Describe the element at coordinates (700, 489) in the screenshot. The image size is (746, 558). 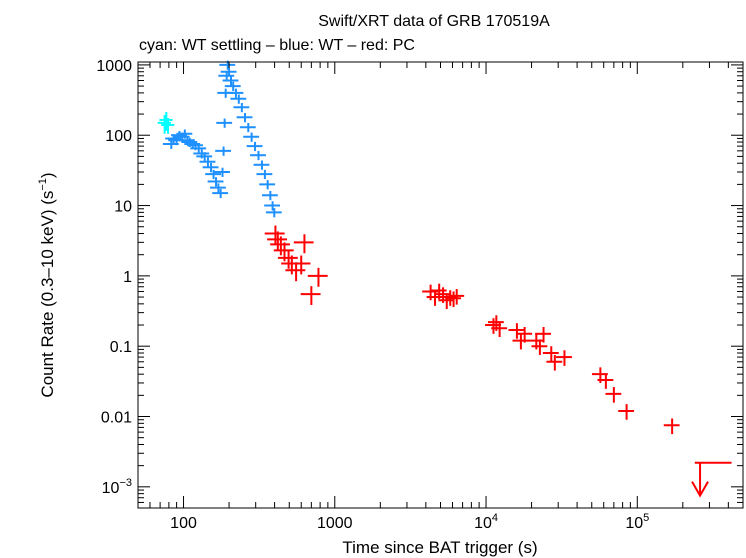
I see `upper-limit-arrow-head` at that location.